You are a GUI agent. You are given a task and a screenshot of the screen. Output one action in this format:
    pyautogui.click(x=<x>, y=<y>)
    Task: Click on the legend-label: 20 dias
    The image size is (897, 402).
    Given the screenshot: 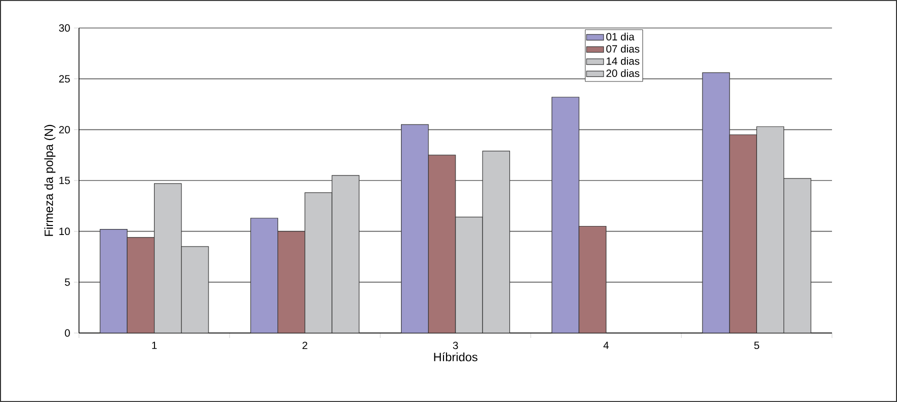 What is the action you would take?
    pyautogui.click(x=623, y=73)
    